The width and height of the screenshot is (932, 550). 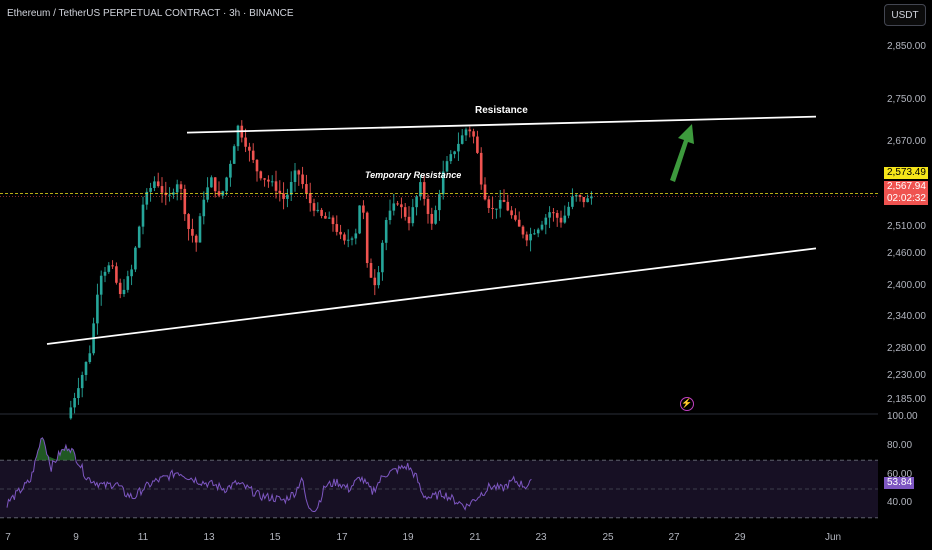 What do you see at coordinates (906, 199) in the screenshot?
I see `countdown-tag: 02:02:32` at bounding box center [906, 199].